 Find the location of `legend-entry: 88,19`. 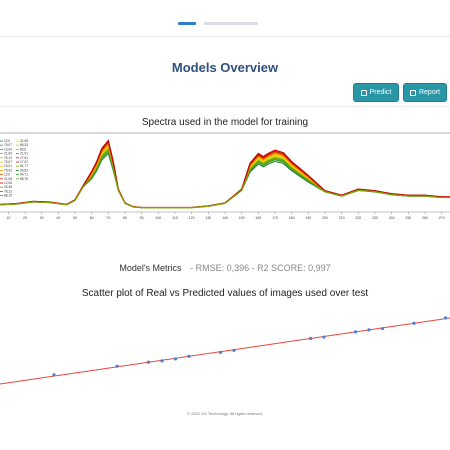

legend-entry: 88,19 is located at coordinates (8, 196).